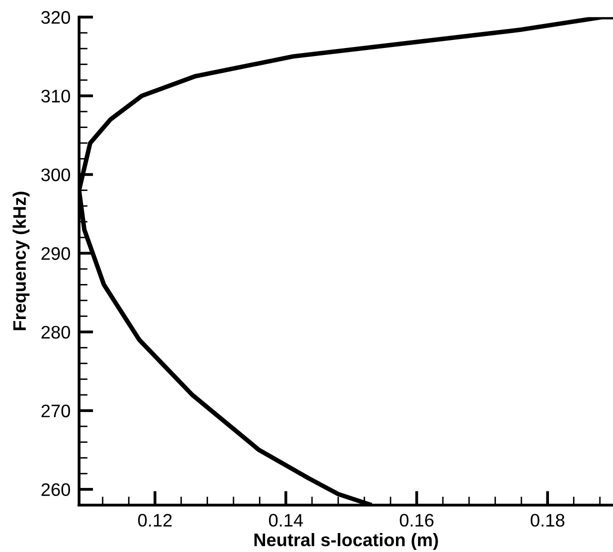  Describe the element at coordinates (417, 520) in the screenshot. I see `x-tick-label: 0.16` at that location.